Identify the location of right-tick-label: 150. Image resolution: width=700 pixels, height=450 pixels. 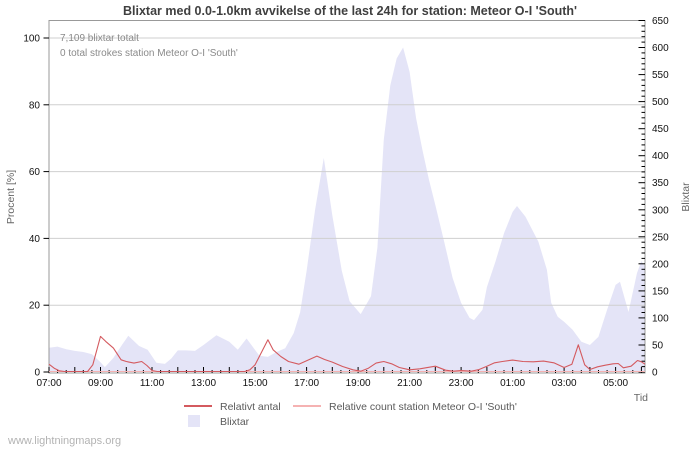
(660, 291).